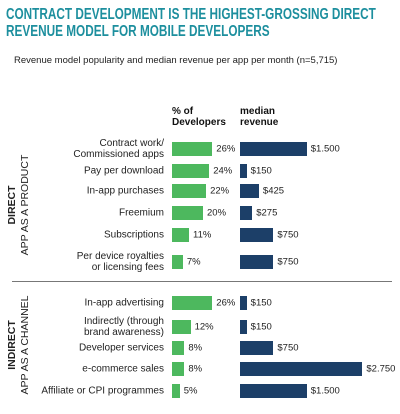 The height and width of the screenshot is (414, 400). Describe the element at coordinates (190, 391) in the screenshot. I see `value-label: 5%` at that location.